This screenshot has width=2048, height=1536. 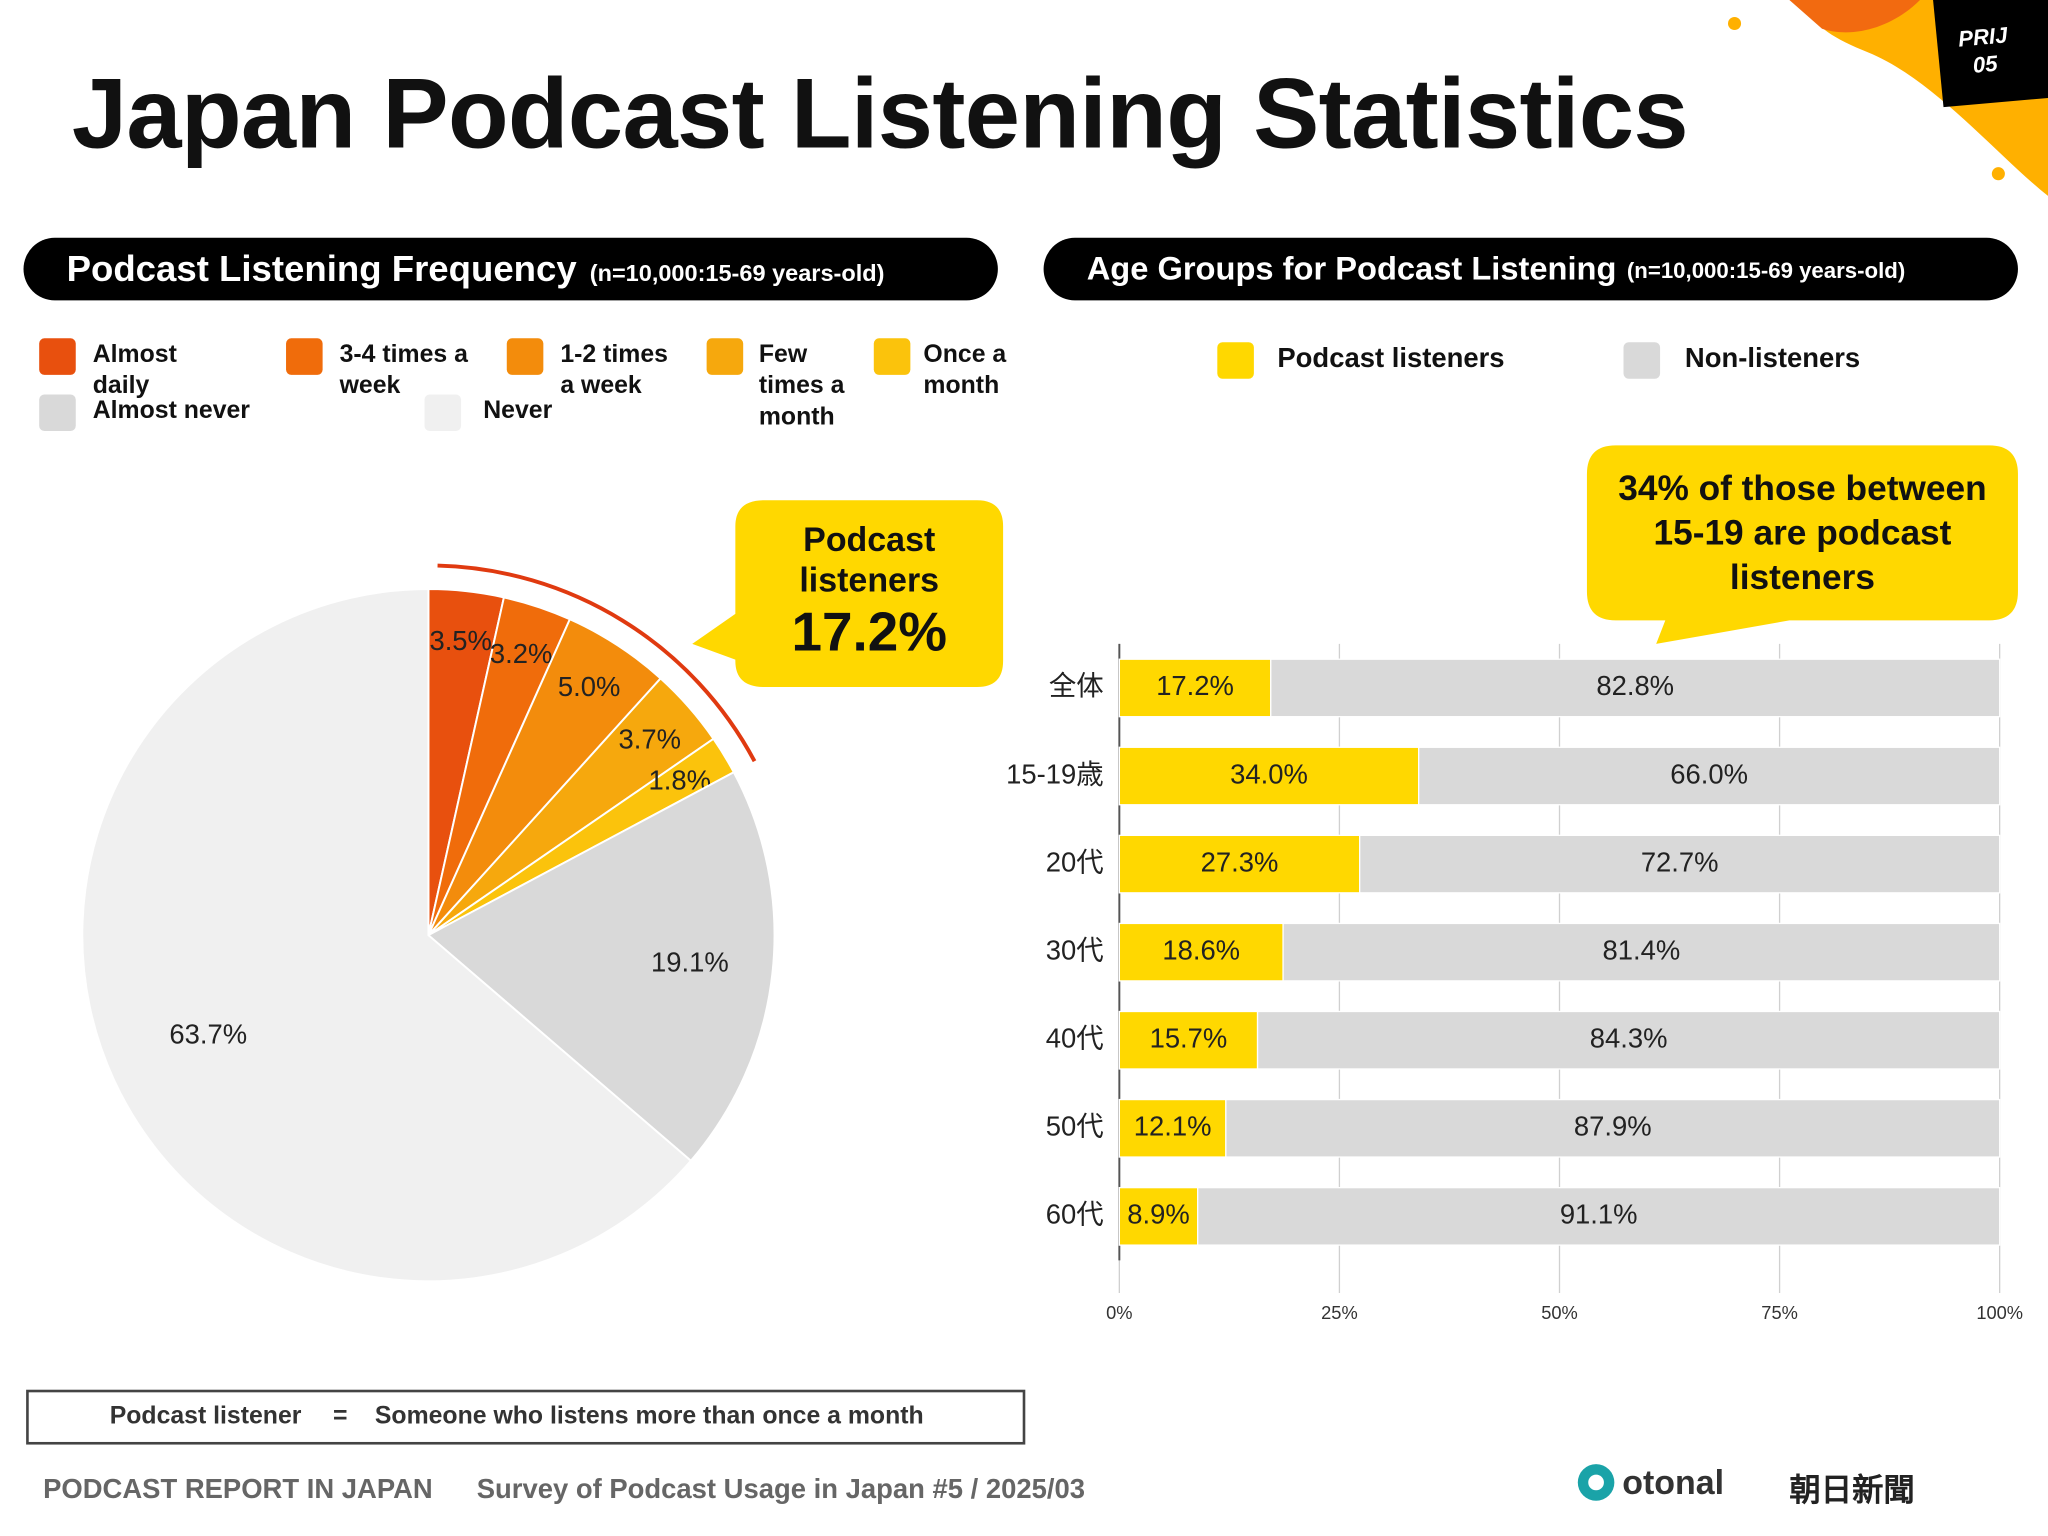 I want to click on x-tick-label: 100%, so click(x=1999, y=1312).